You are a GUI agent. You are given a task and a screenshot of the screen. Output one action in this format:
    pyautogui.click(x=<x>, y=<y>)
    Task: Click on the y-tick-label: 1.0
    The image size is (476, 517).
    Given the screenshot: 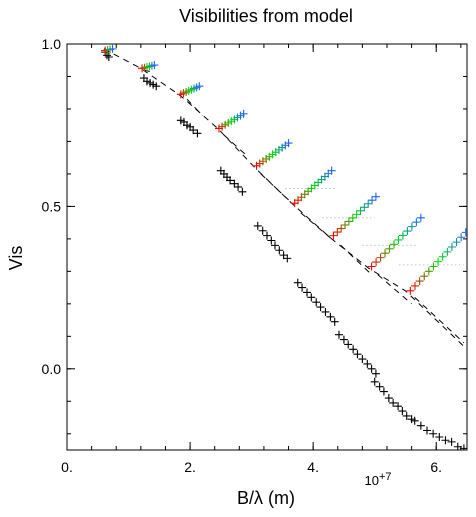 What is the action you would take?
    pyautogui.click(x=52, y=44)
    